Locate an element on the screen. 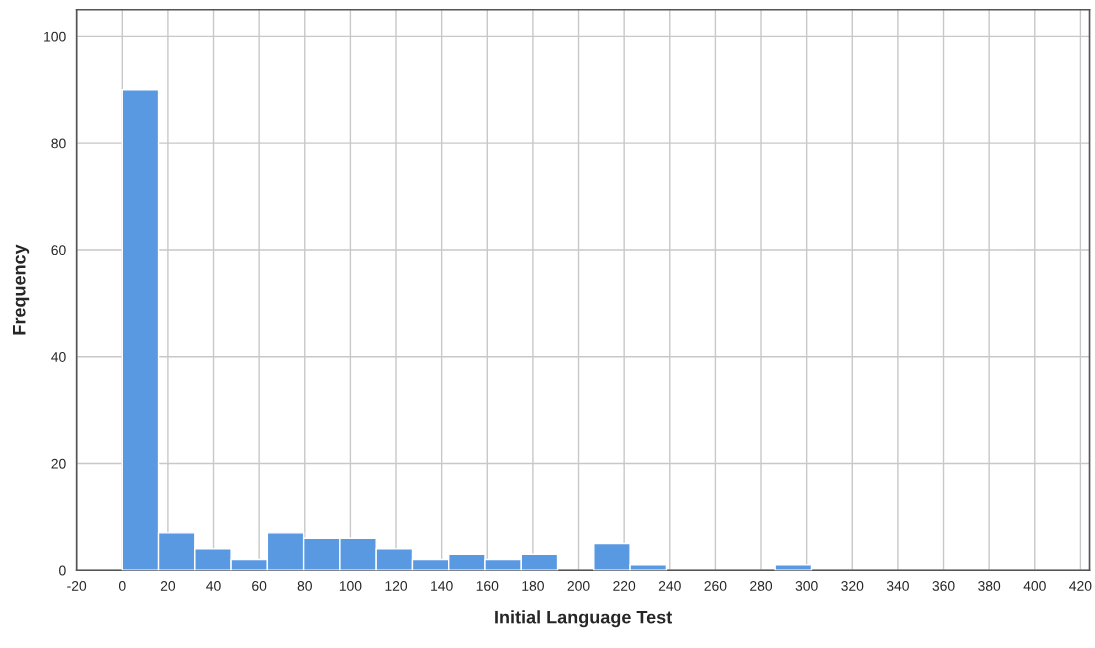  x-tick-label: 320 is located at coordinates (852, 586).